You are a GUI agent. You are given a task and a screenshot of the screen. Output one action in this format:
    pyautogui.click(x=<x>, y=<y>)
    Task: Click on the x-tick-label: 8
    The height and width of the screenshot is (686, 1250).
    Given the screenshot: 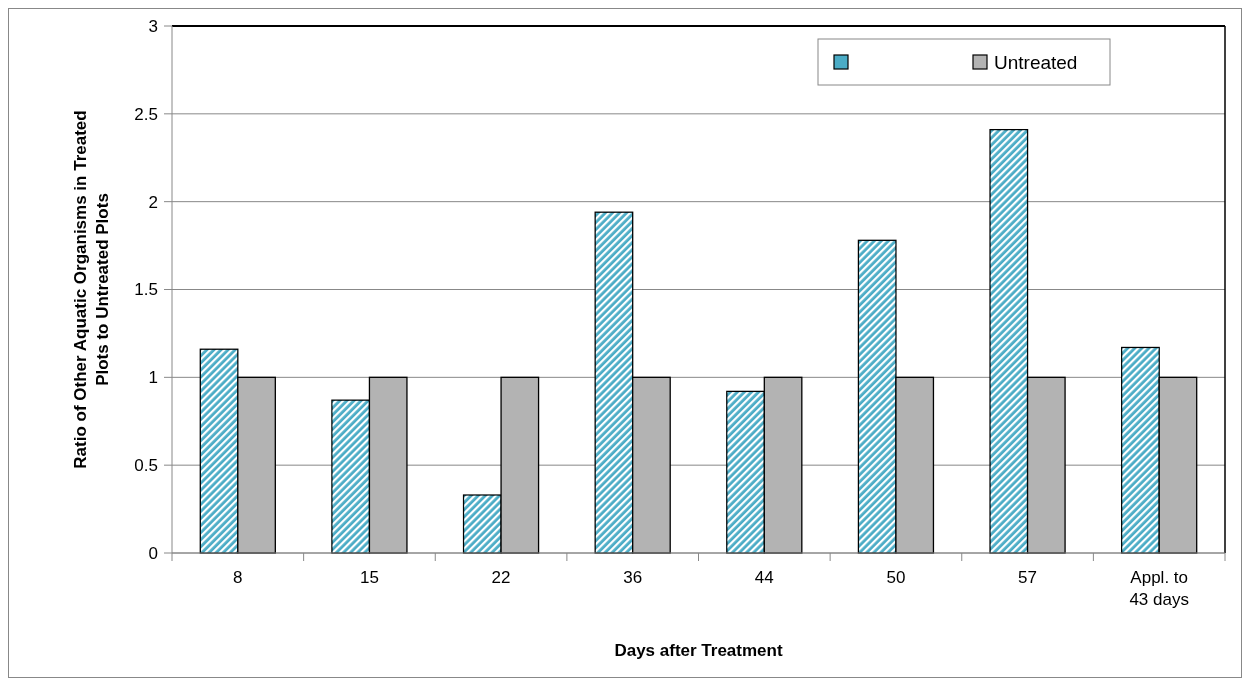 What is the action you would take?
    pyautogui.click(x=238, y=577)
    